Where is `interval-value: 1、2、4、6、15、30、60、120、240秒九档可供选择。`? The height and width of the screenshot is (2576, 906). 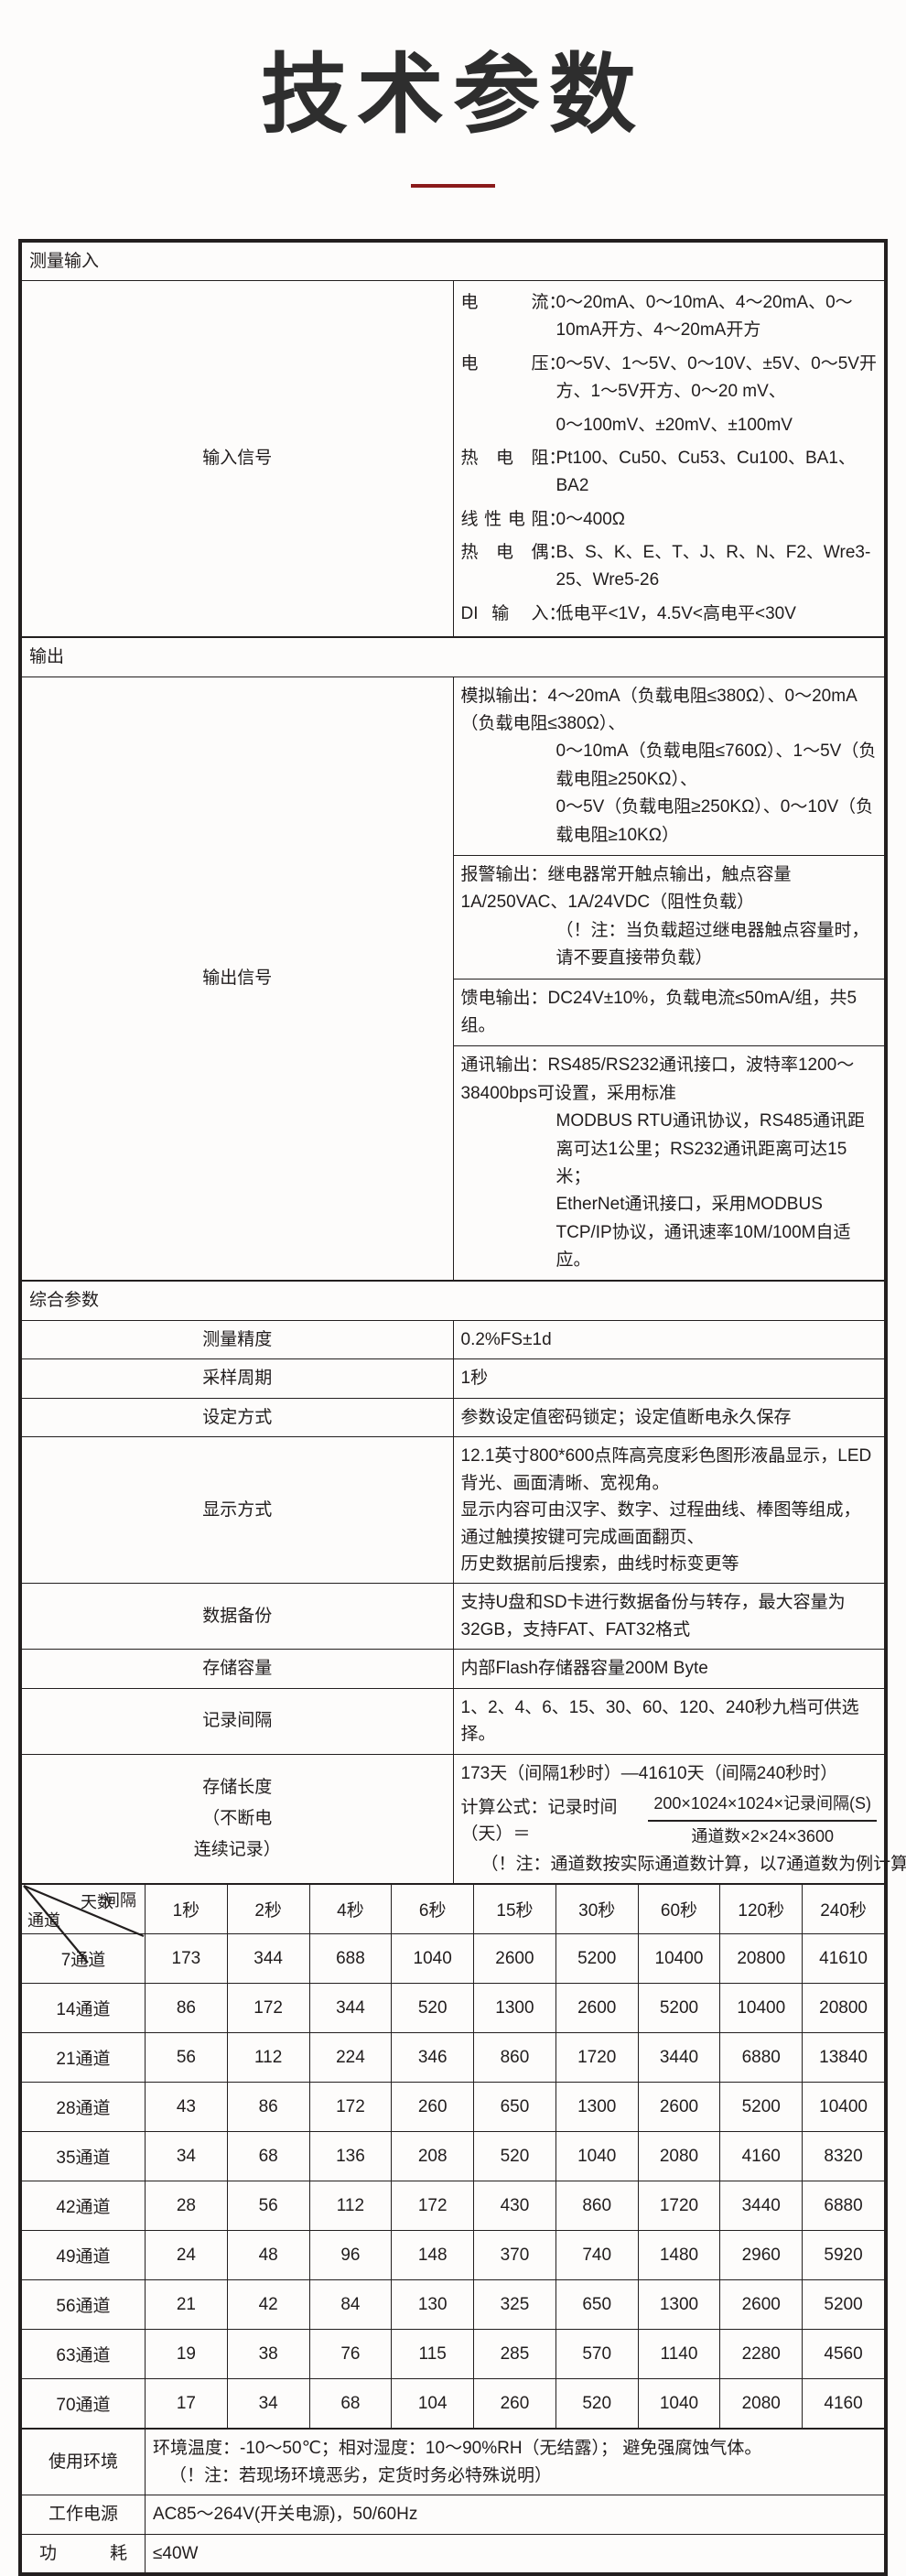
interval-value: 1、2、4、6、15、30、60、120、240秒九档可供选择。 is located at coordinates (669, 1721).